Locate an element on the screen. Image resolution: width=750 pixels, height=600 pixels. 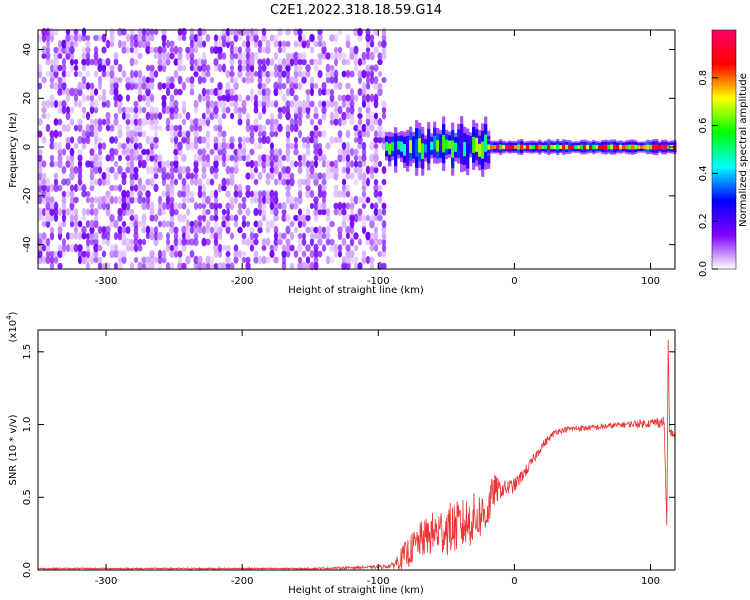
snr-x-tick-label: 0 is located at coordinates (514, 581).